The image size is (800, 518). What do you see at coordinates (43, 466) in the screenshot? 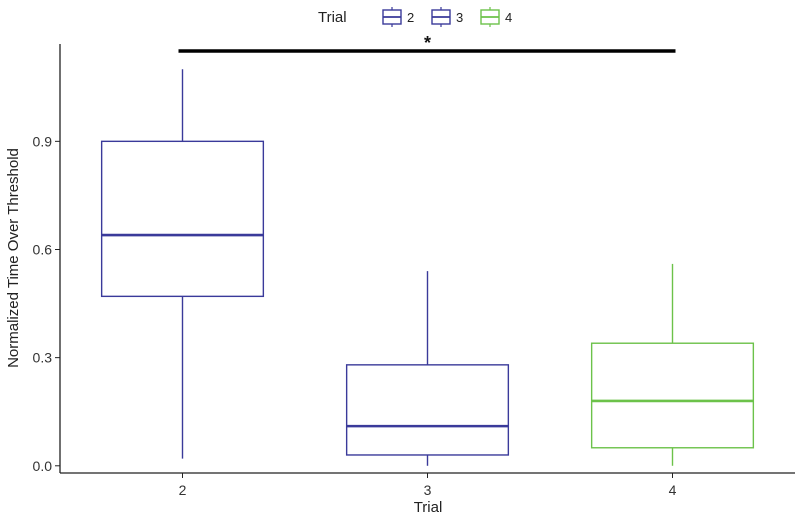
I see `y-tick-label: 0.0` at bounding box center [43, 466].